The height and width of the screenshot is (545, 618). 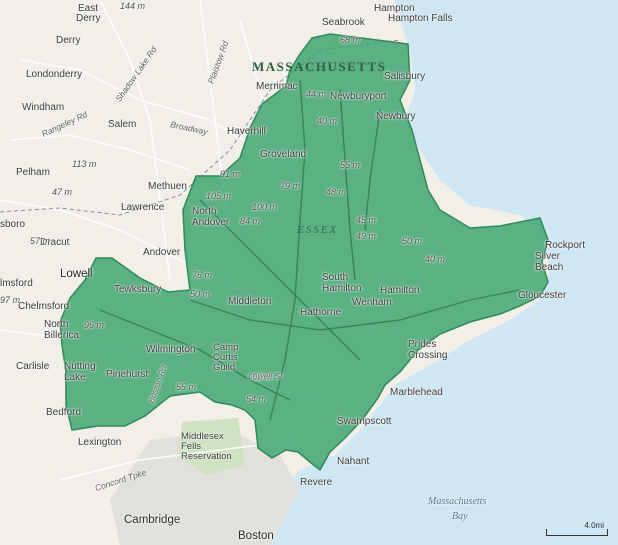 I want to click on urban-area, so click(x=205, y=487).